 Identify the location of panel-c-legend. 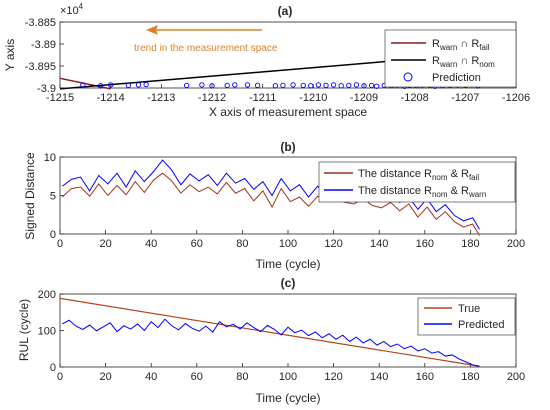
(466, 316).